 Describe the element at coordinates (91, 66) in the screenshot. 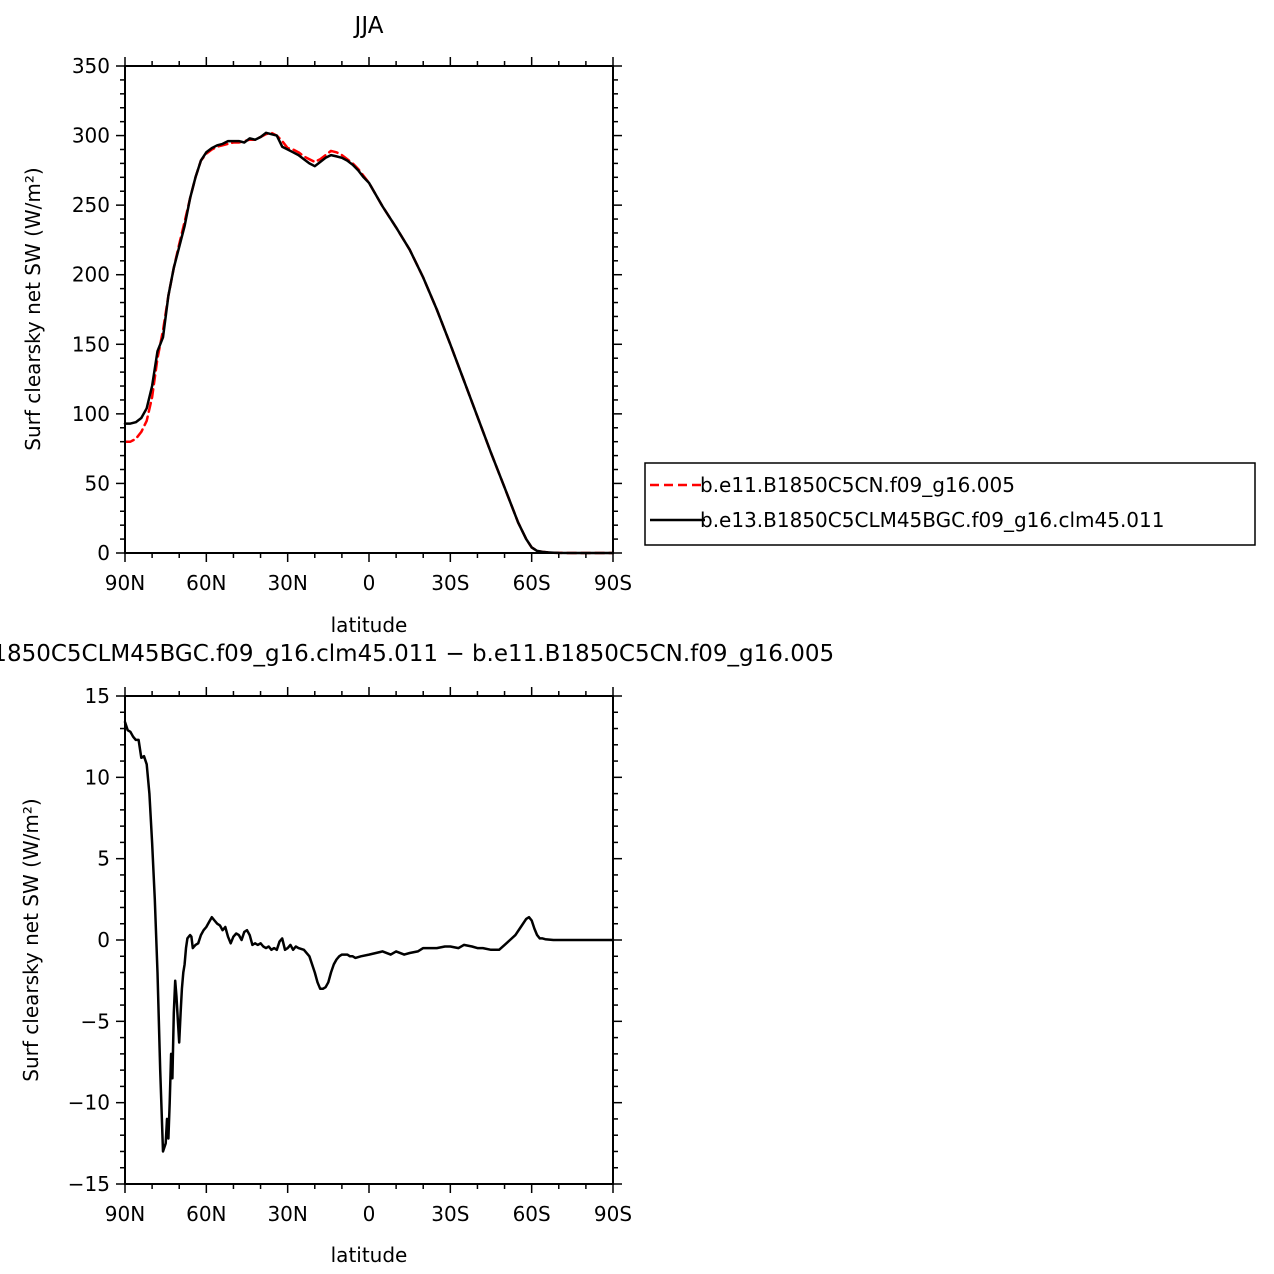

I see `top-y-tick-label: 350` at that location.